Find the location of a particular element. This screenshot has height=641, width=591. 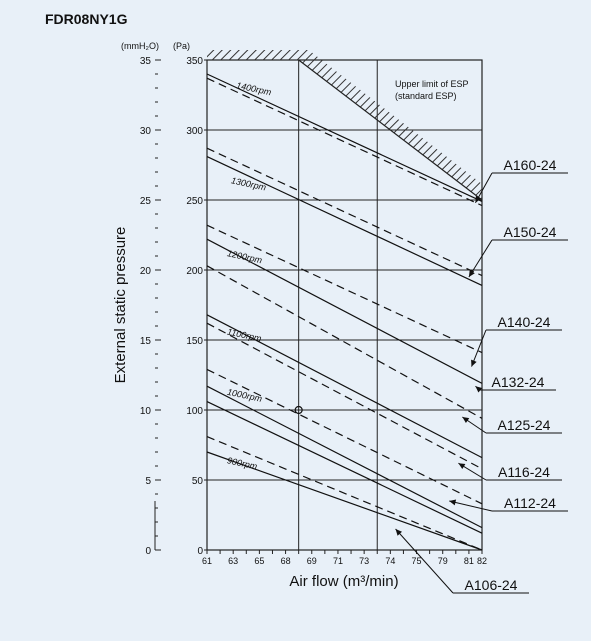

model-label: A112-24 is located at coordinates (530, 503).